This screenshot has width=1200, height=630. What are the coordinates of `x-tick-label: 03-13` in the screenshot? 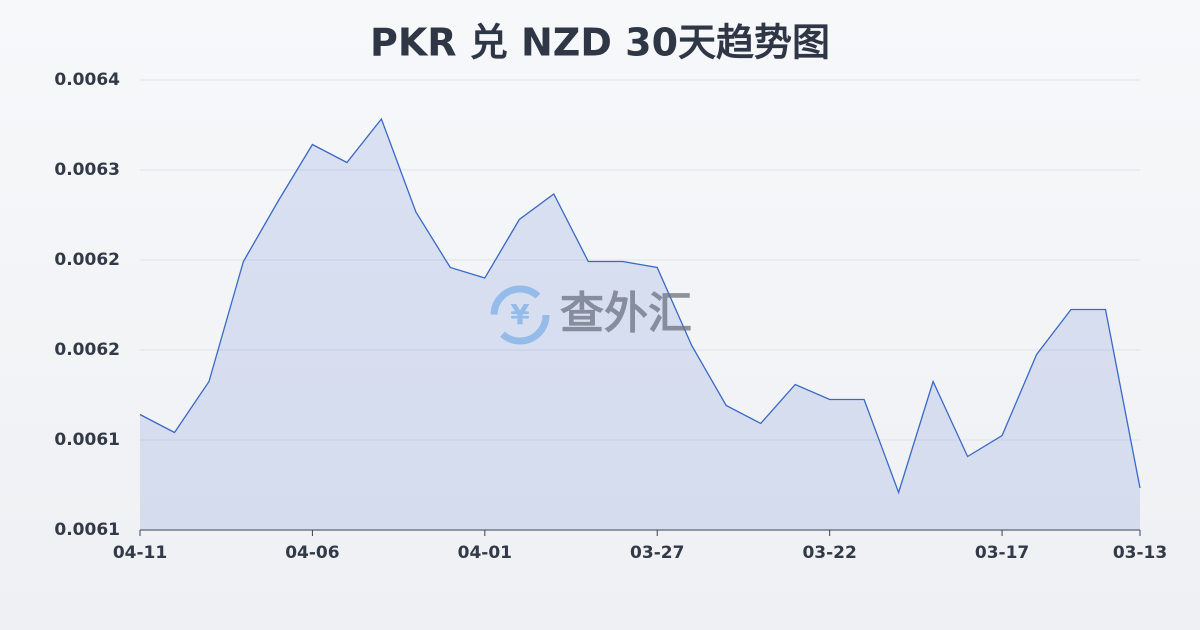 It's located at (1140, 553).